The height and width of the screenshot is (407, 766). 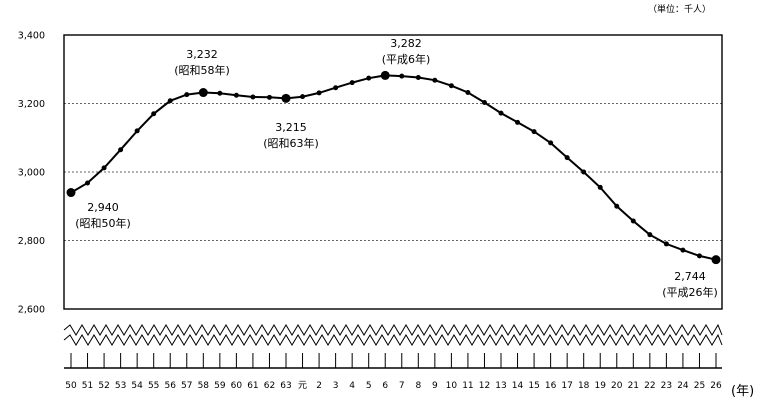 What do you see at coordinates (137, 386) in the screenshot?
I see `x-tick-label: 54` at bounding box center [137, 386].